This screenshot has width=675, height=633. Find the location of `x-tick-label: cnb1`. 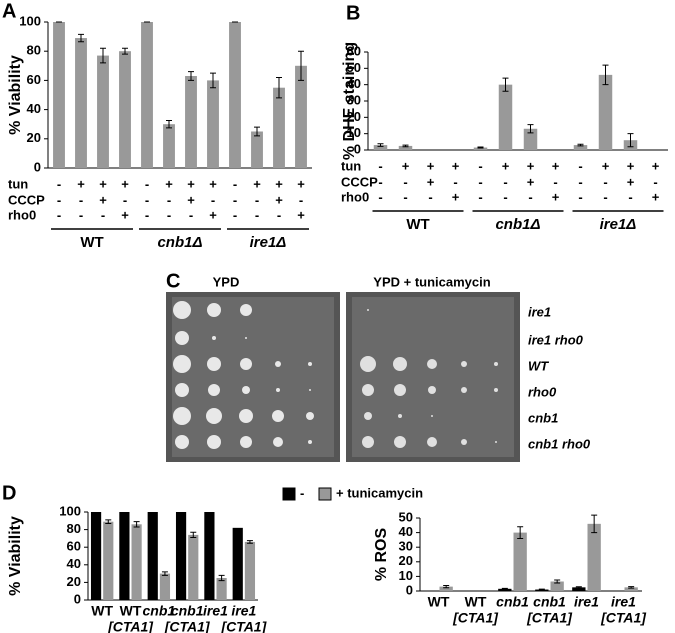

x-tick-label: cnb1 is located at coordinates (158, 611).